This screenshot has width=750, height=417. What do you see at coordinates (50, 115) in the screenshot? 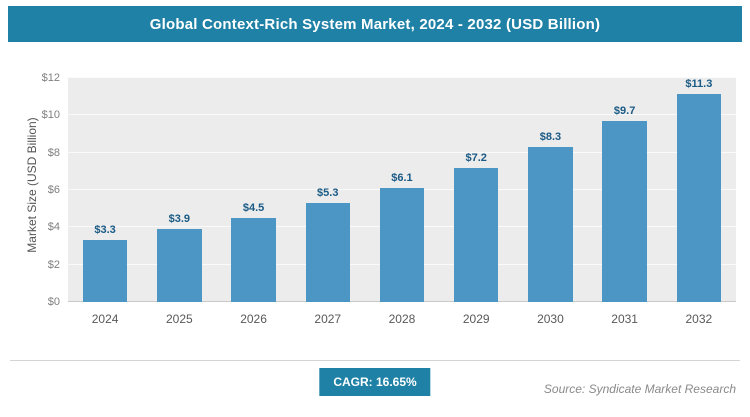
I see `y-tick-label: $10` at bounding box center [50, 115].